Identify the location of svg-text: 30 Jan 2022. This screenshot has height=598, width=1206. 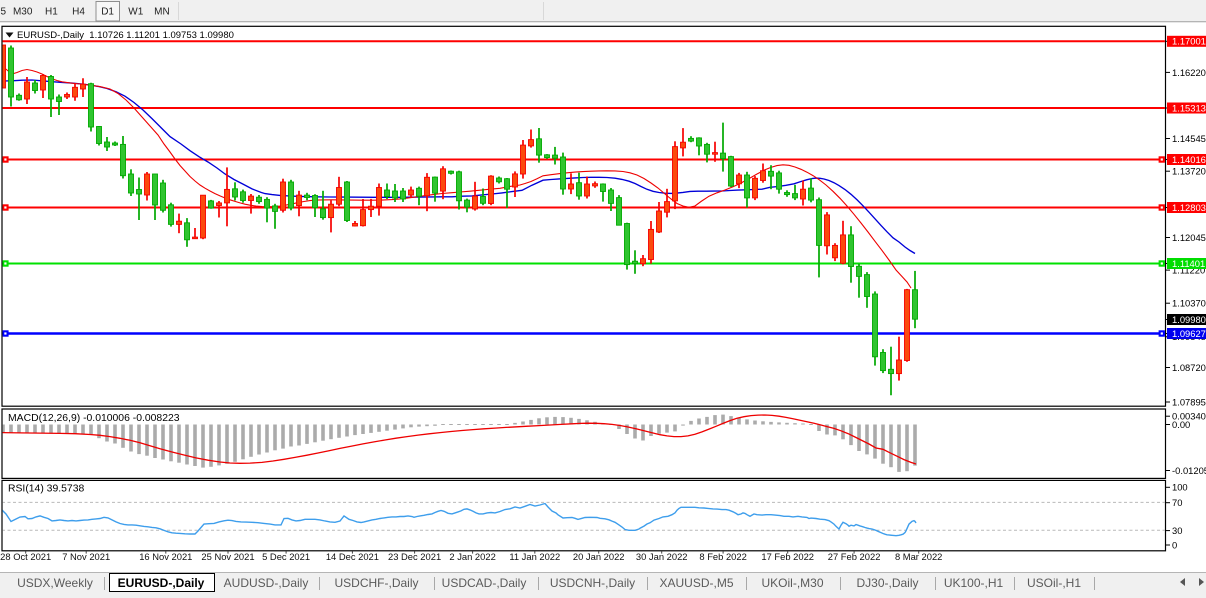
(662, 556).